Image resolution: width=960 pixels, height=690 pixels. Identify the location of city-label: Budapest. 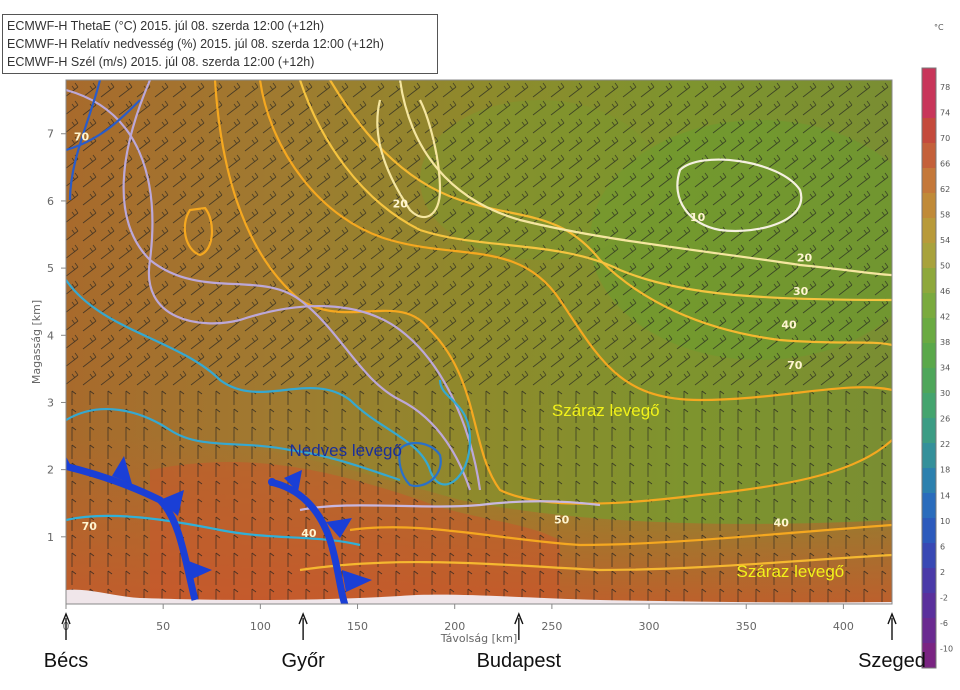
(519, 661).